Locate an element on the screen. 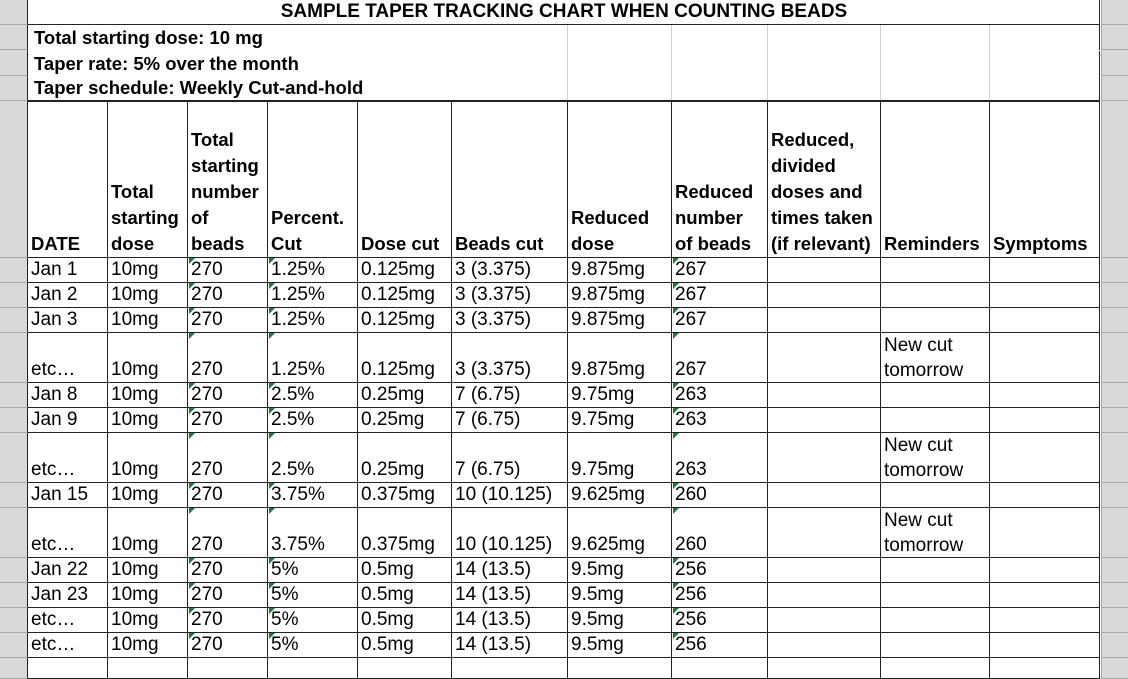 The width and height of the screenshot is (1128, 679). table-cell: 14 (13.5) is located at coordinates (510, 620).